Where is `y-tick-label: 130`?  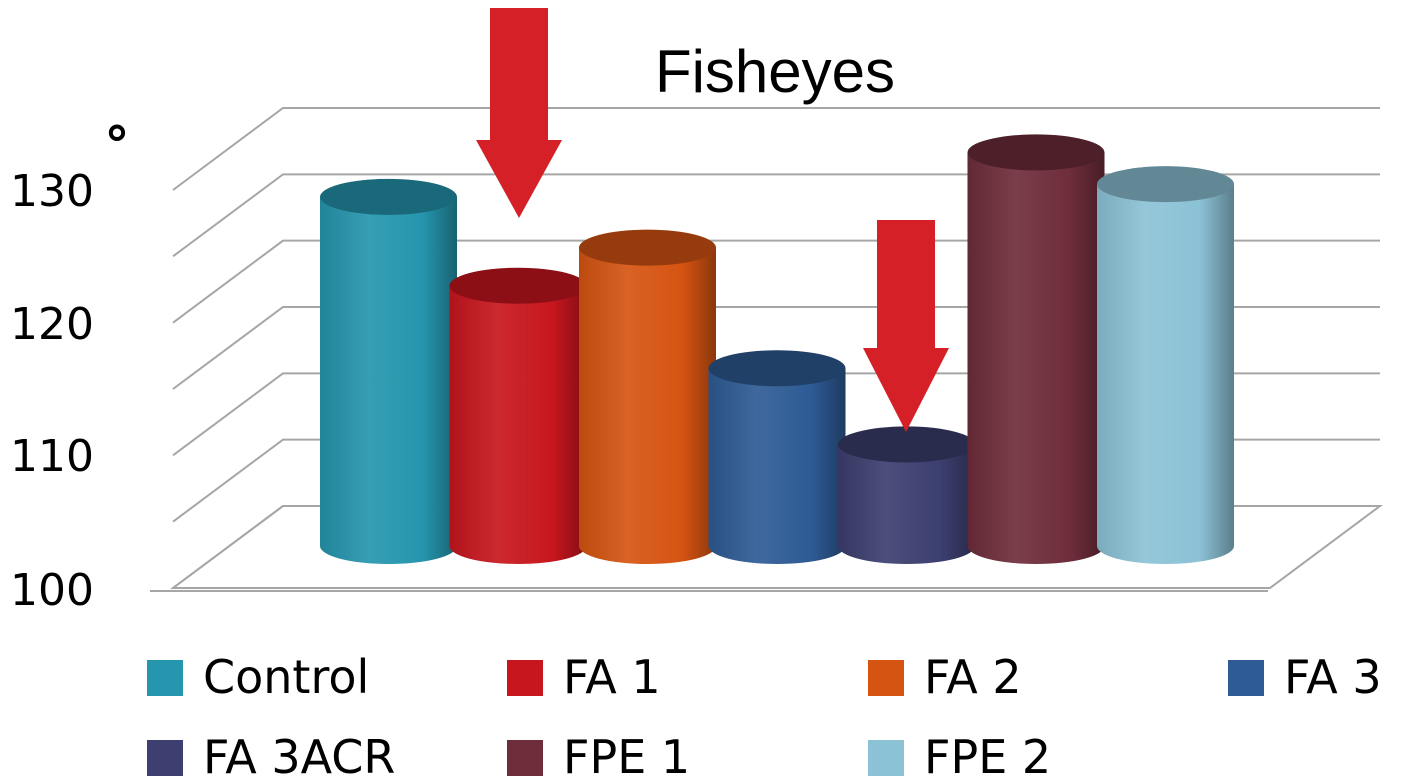 y-tick-label: 130 is located at coordinates (52, 191).